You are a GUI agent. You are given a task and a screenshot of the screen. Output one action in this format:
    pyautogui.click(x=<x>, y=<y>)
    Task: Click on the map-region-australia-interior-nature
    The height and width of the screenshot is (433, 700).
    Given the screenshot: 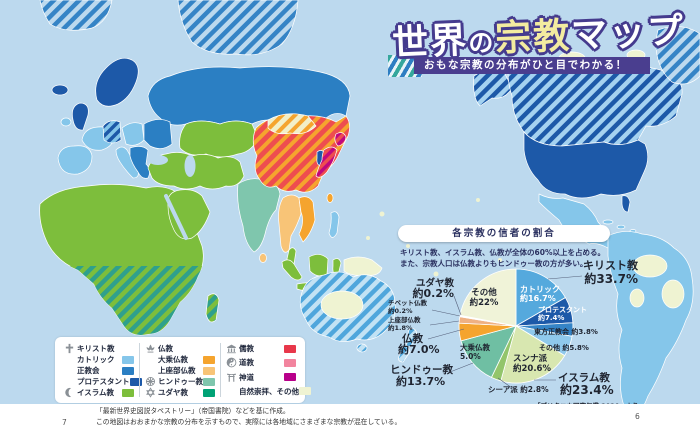 What is the action you would take?
    pyautogui.click(x=342, y=305)
    